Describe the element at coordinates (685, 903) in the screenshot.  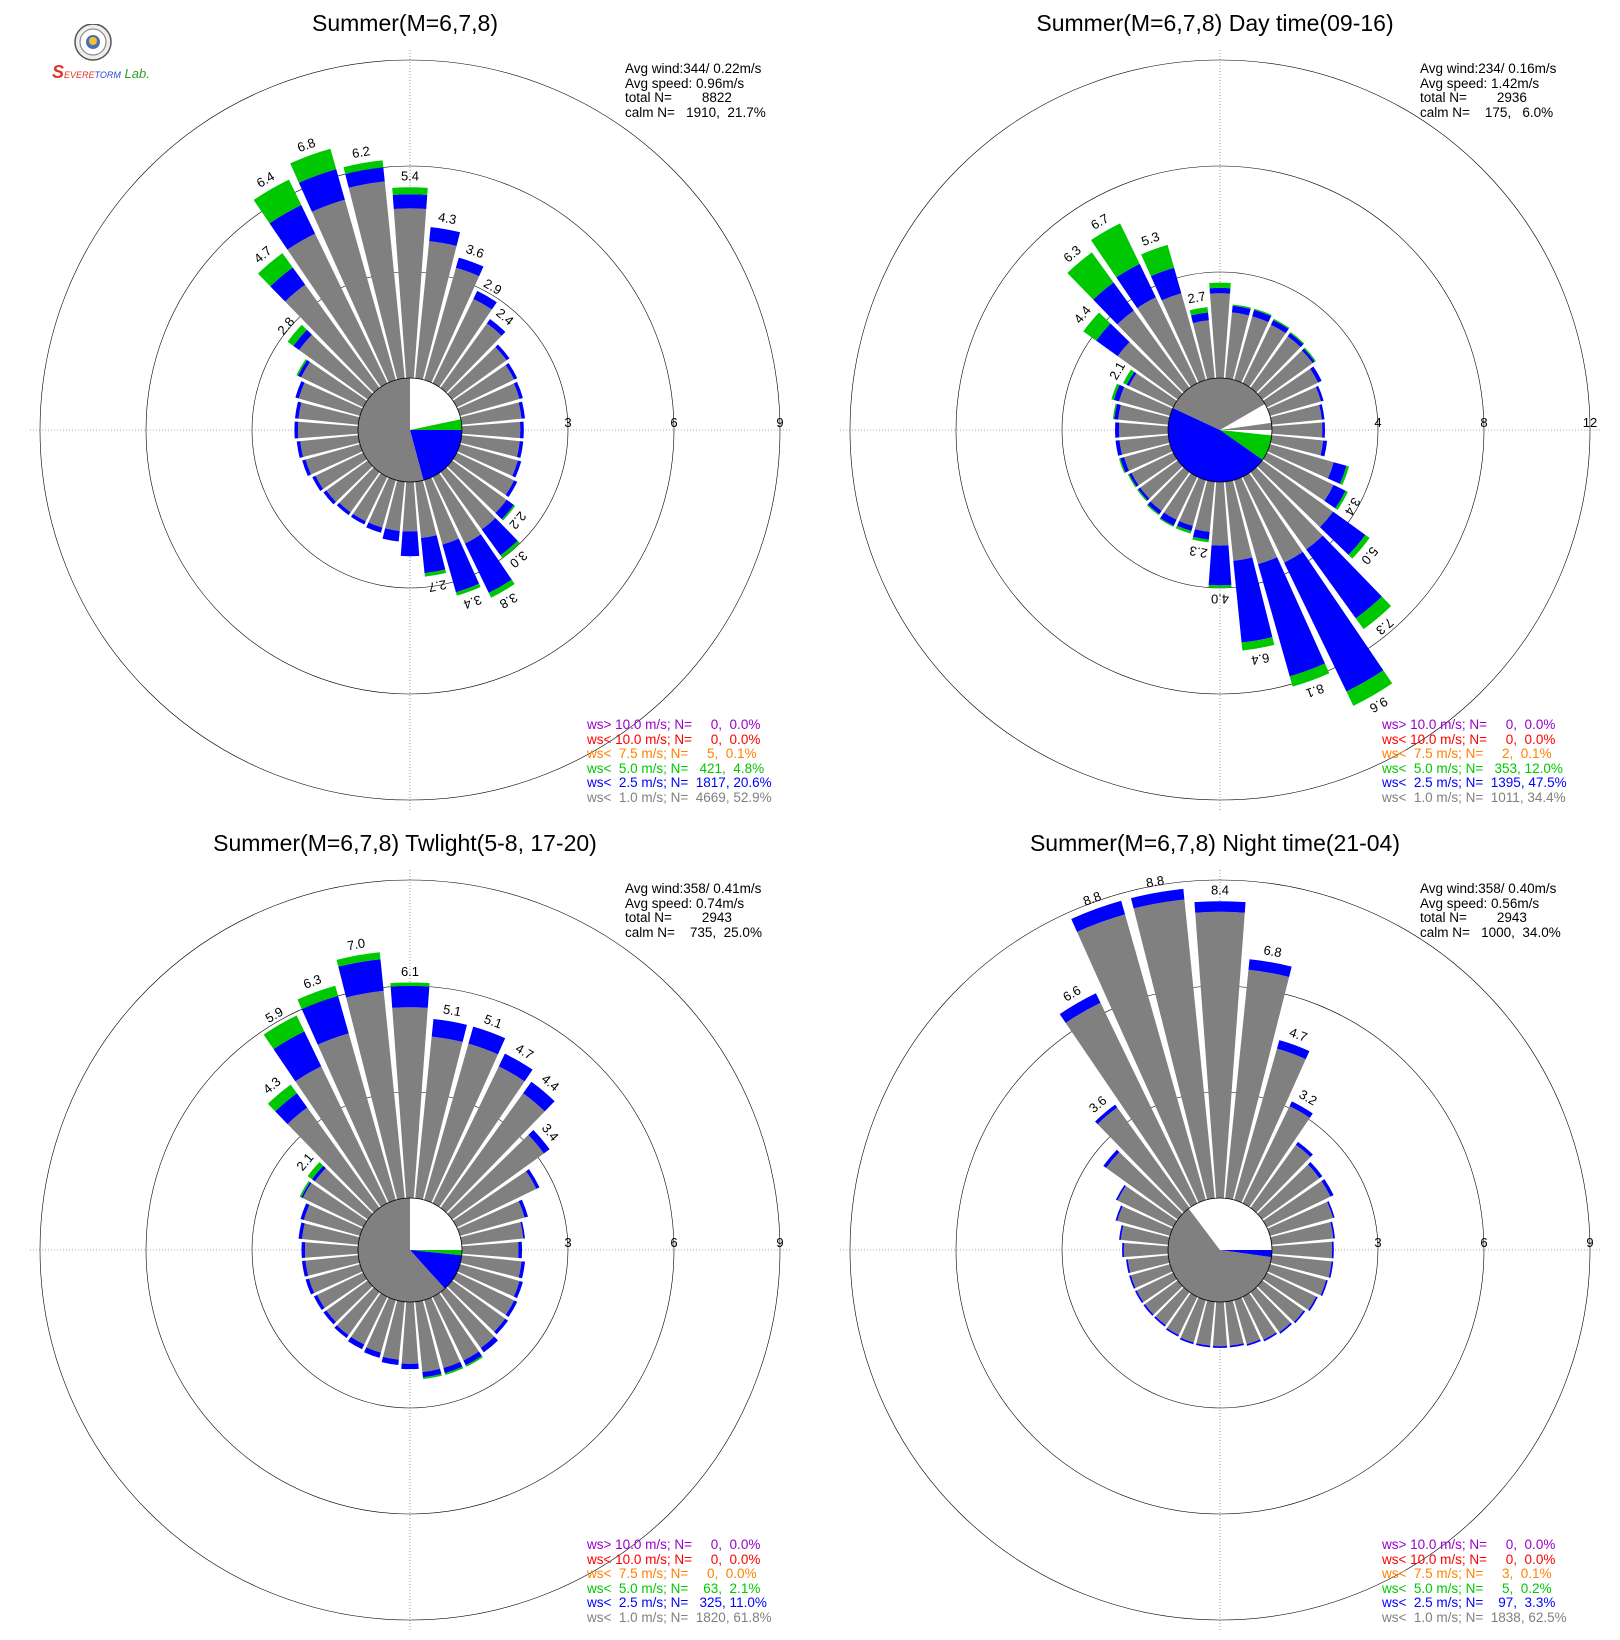
I see `stat-avg-speed: Avg speed: 0.74m/s` at that location.